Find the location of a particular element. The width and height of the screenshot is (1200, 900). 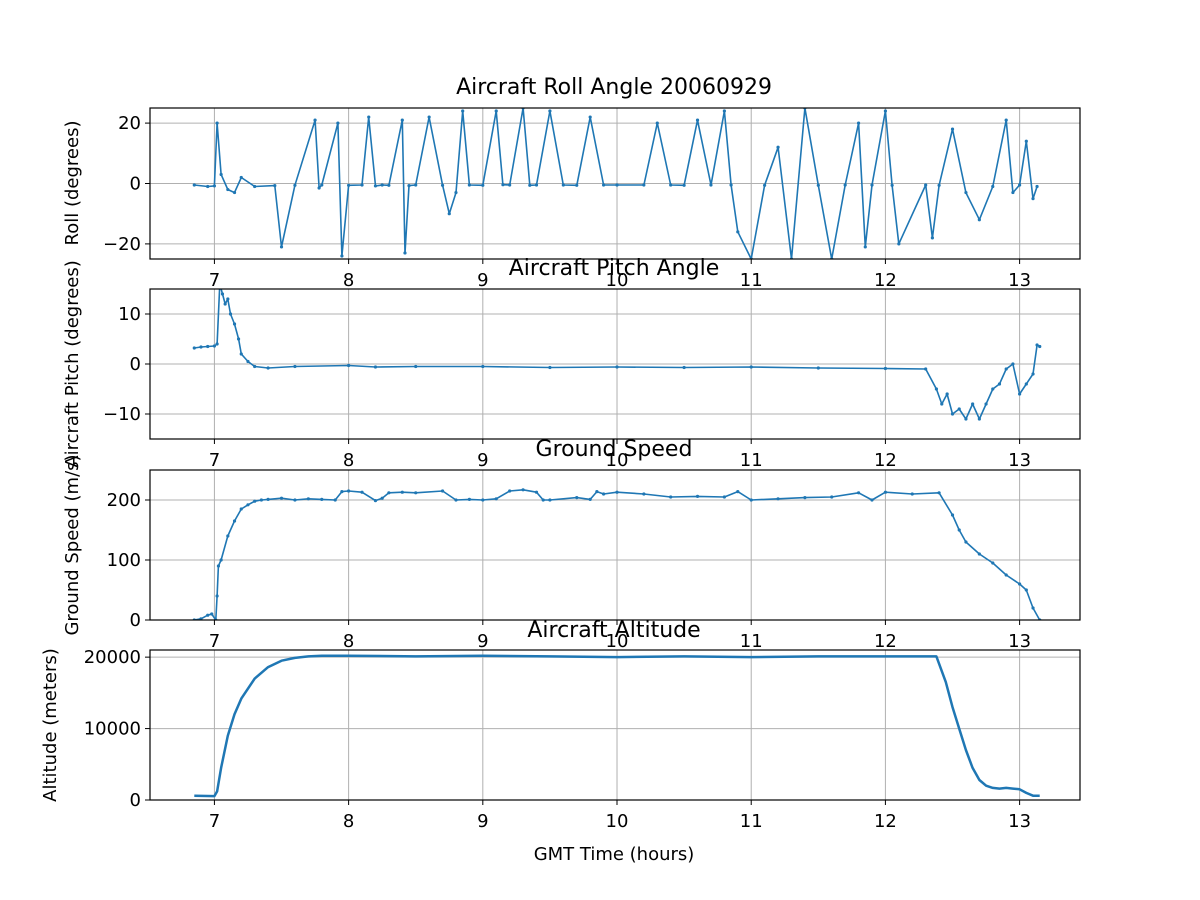

altitude-xtick-label: 12 is located at coordinates (885, 821).